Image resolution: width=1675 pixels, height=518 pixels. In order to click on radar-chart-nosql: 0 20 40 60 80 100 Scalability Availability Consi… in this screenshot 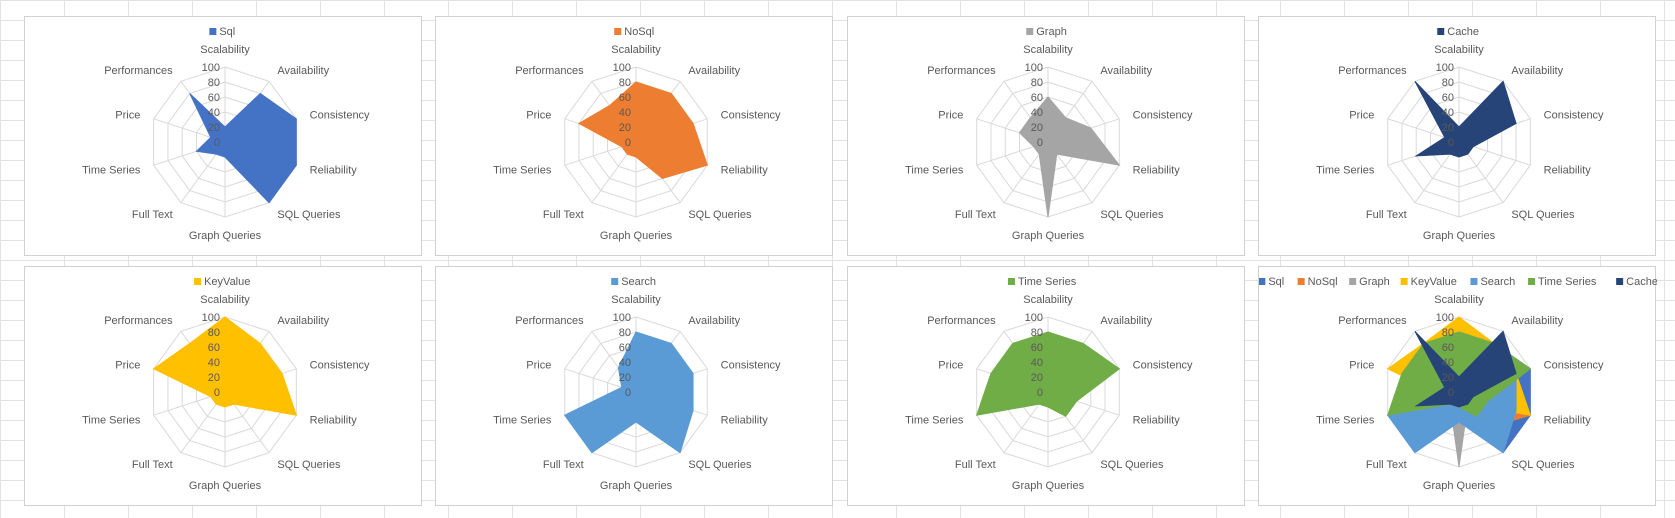, I will do `click(634, 136)`.